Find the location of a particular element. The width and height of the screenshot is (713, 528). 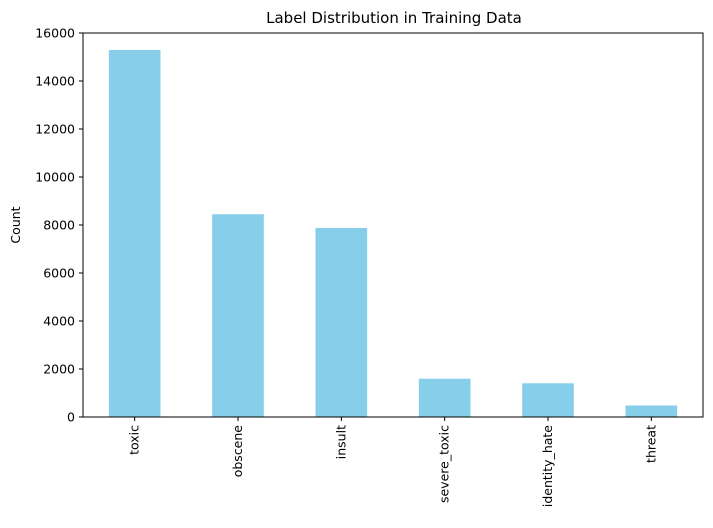

x-tick-label: toxic is located at coordinates (134, 440).